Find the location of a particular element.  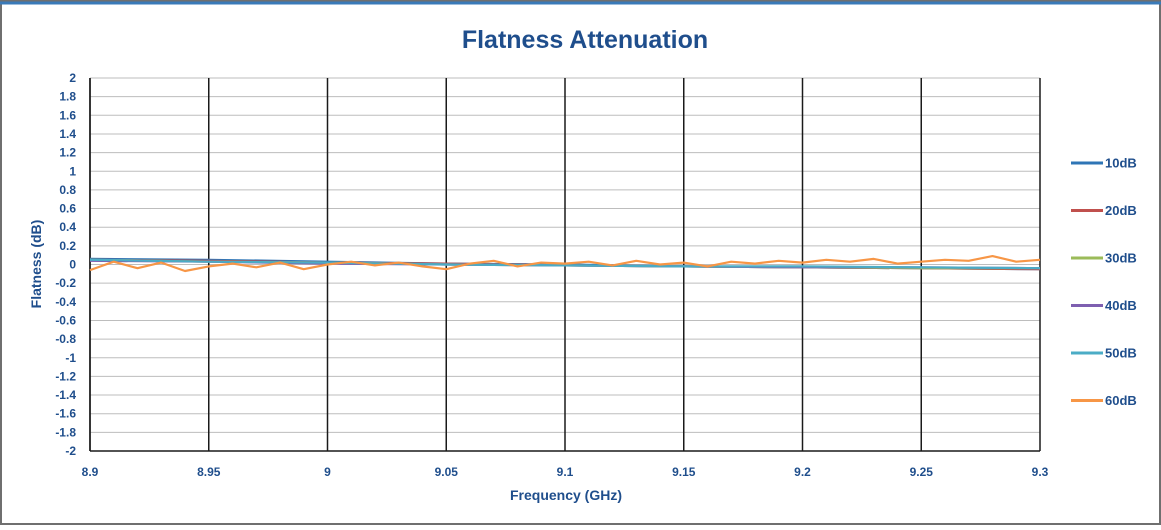

legend-label: 20dB is located at coordinates (1121, 210).